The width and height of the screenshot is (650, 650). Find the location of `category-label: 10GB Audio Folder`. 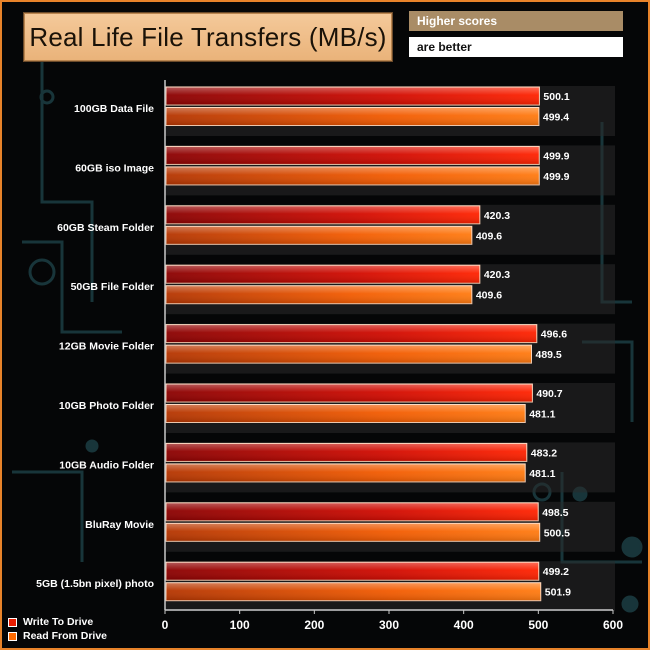

category-label: 10GB Audio Folder is located at coordinates (106, 465).